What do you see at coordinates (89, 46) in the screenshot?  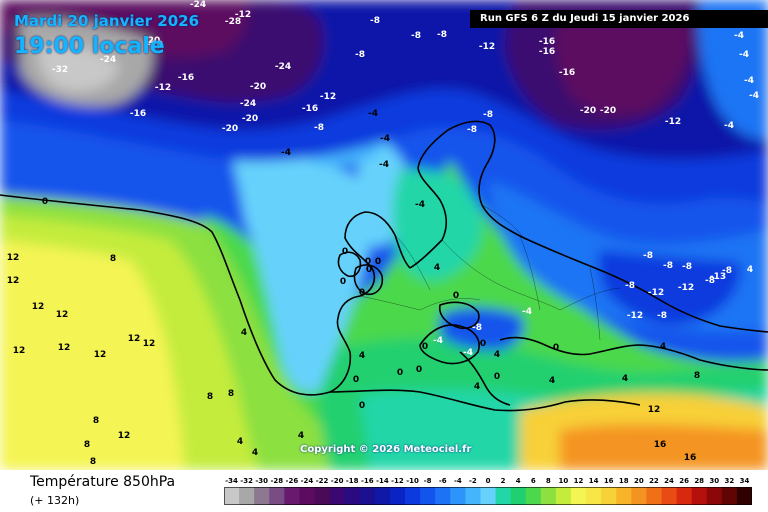 I see `forecast-time: 19:00 locale` at bounding box center [89, 46].